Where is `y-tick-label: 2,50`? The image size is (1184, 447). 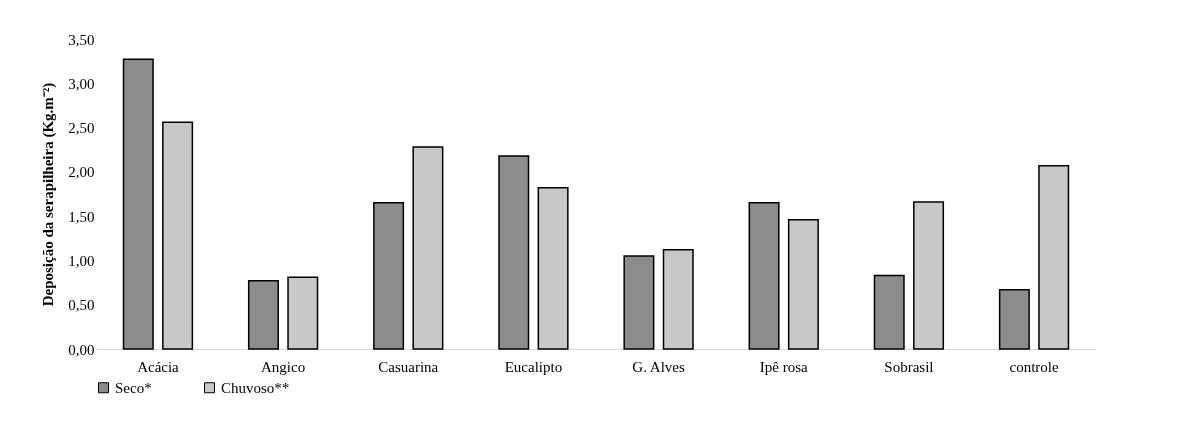 y-tick-label: 2,50 is located at coordinates (81, 128).